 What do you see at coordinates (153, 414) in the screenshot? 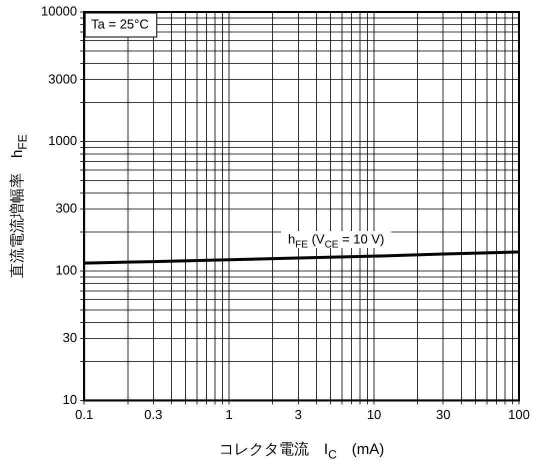
I see `x-tick-label: 0.3` at bounding box center [153, 414].